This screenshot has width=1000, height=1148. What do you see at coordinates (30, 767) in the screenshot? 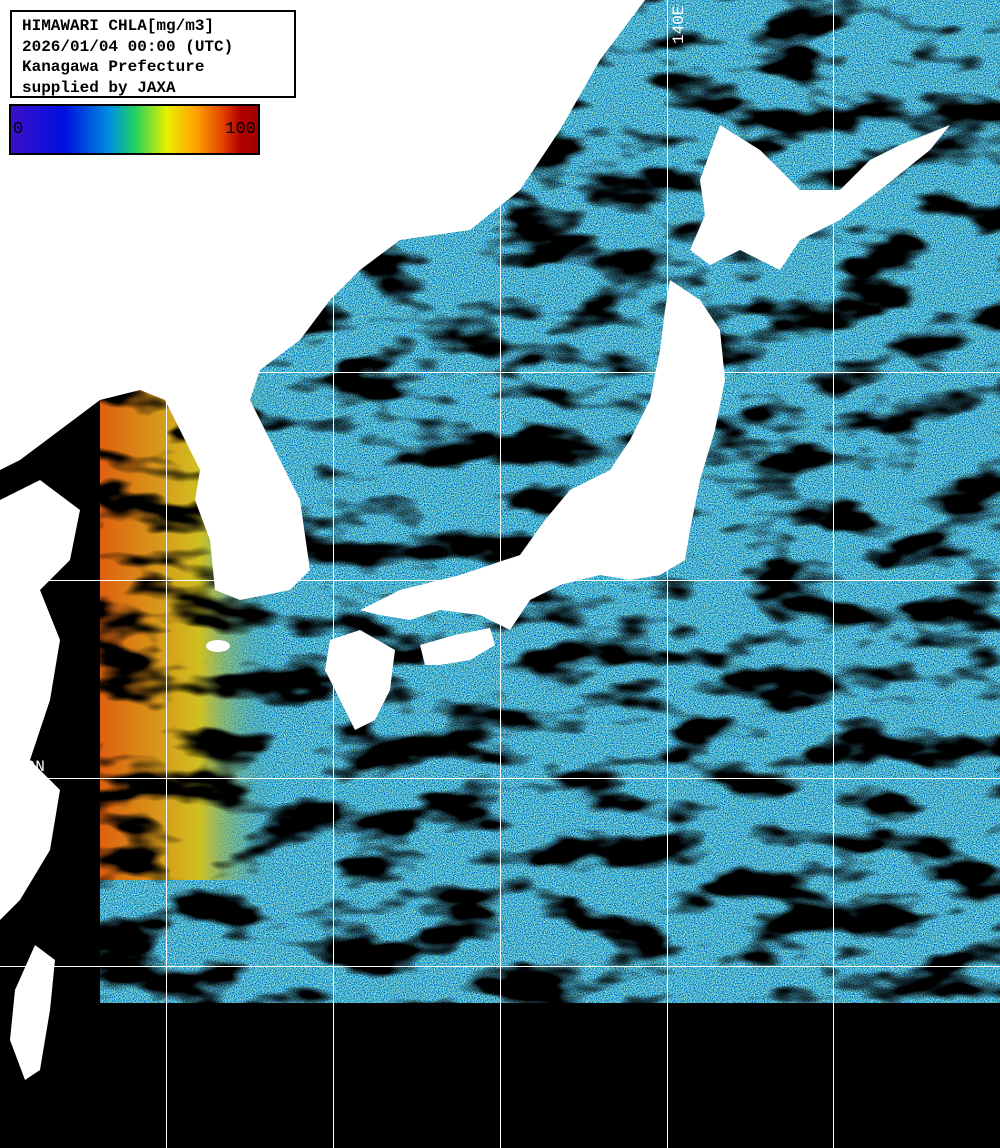
I see `lat-label-30n: 30N` at bounding box center [30, 767].